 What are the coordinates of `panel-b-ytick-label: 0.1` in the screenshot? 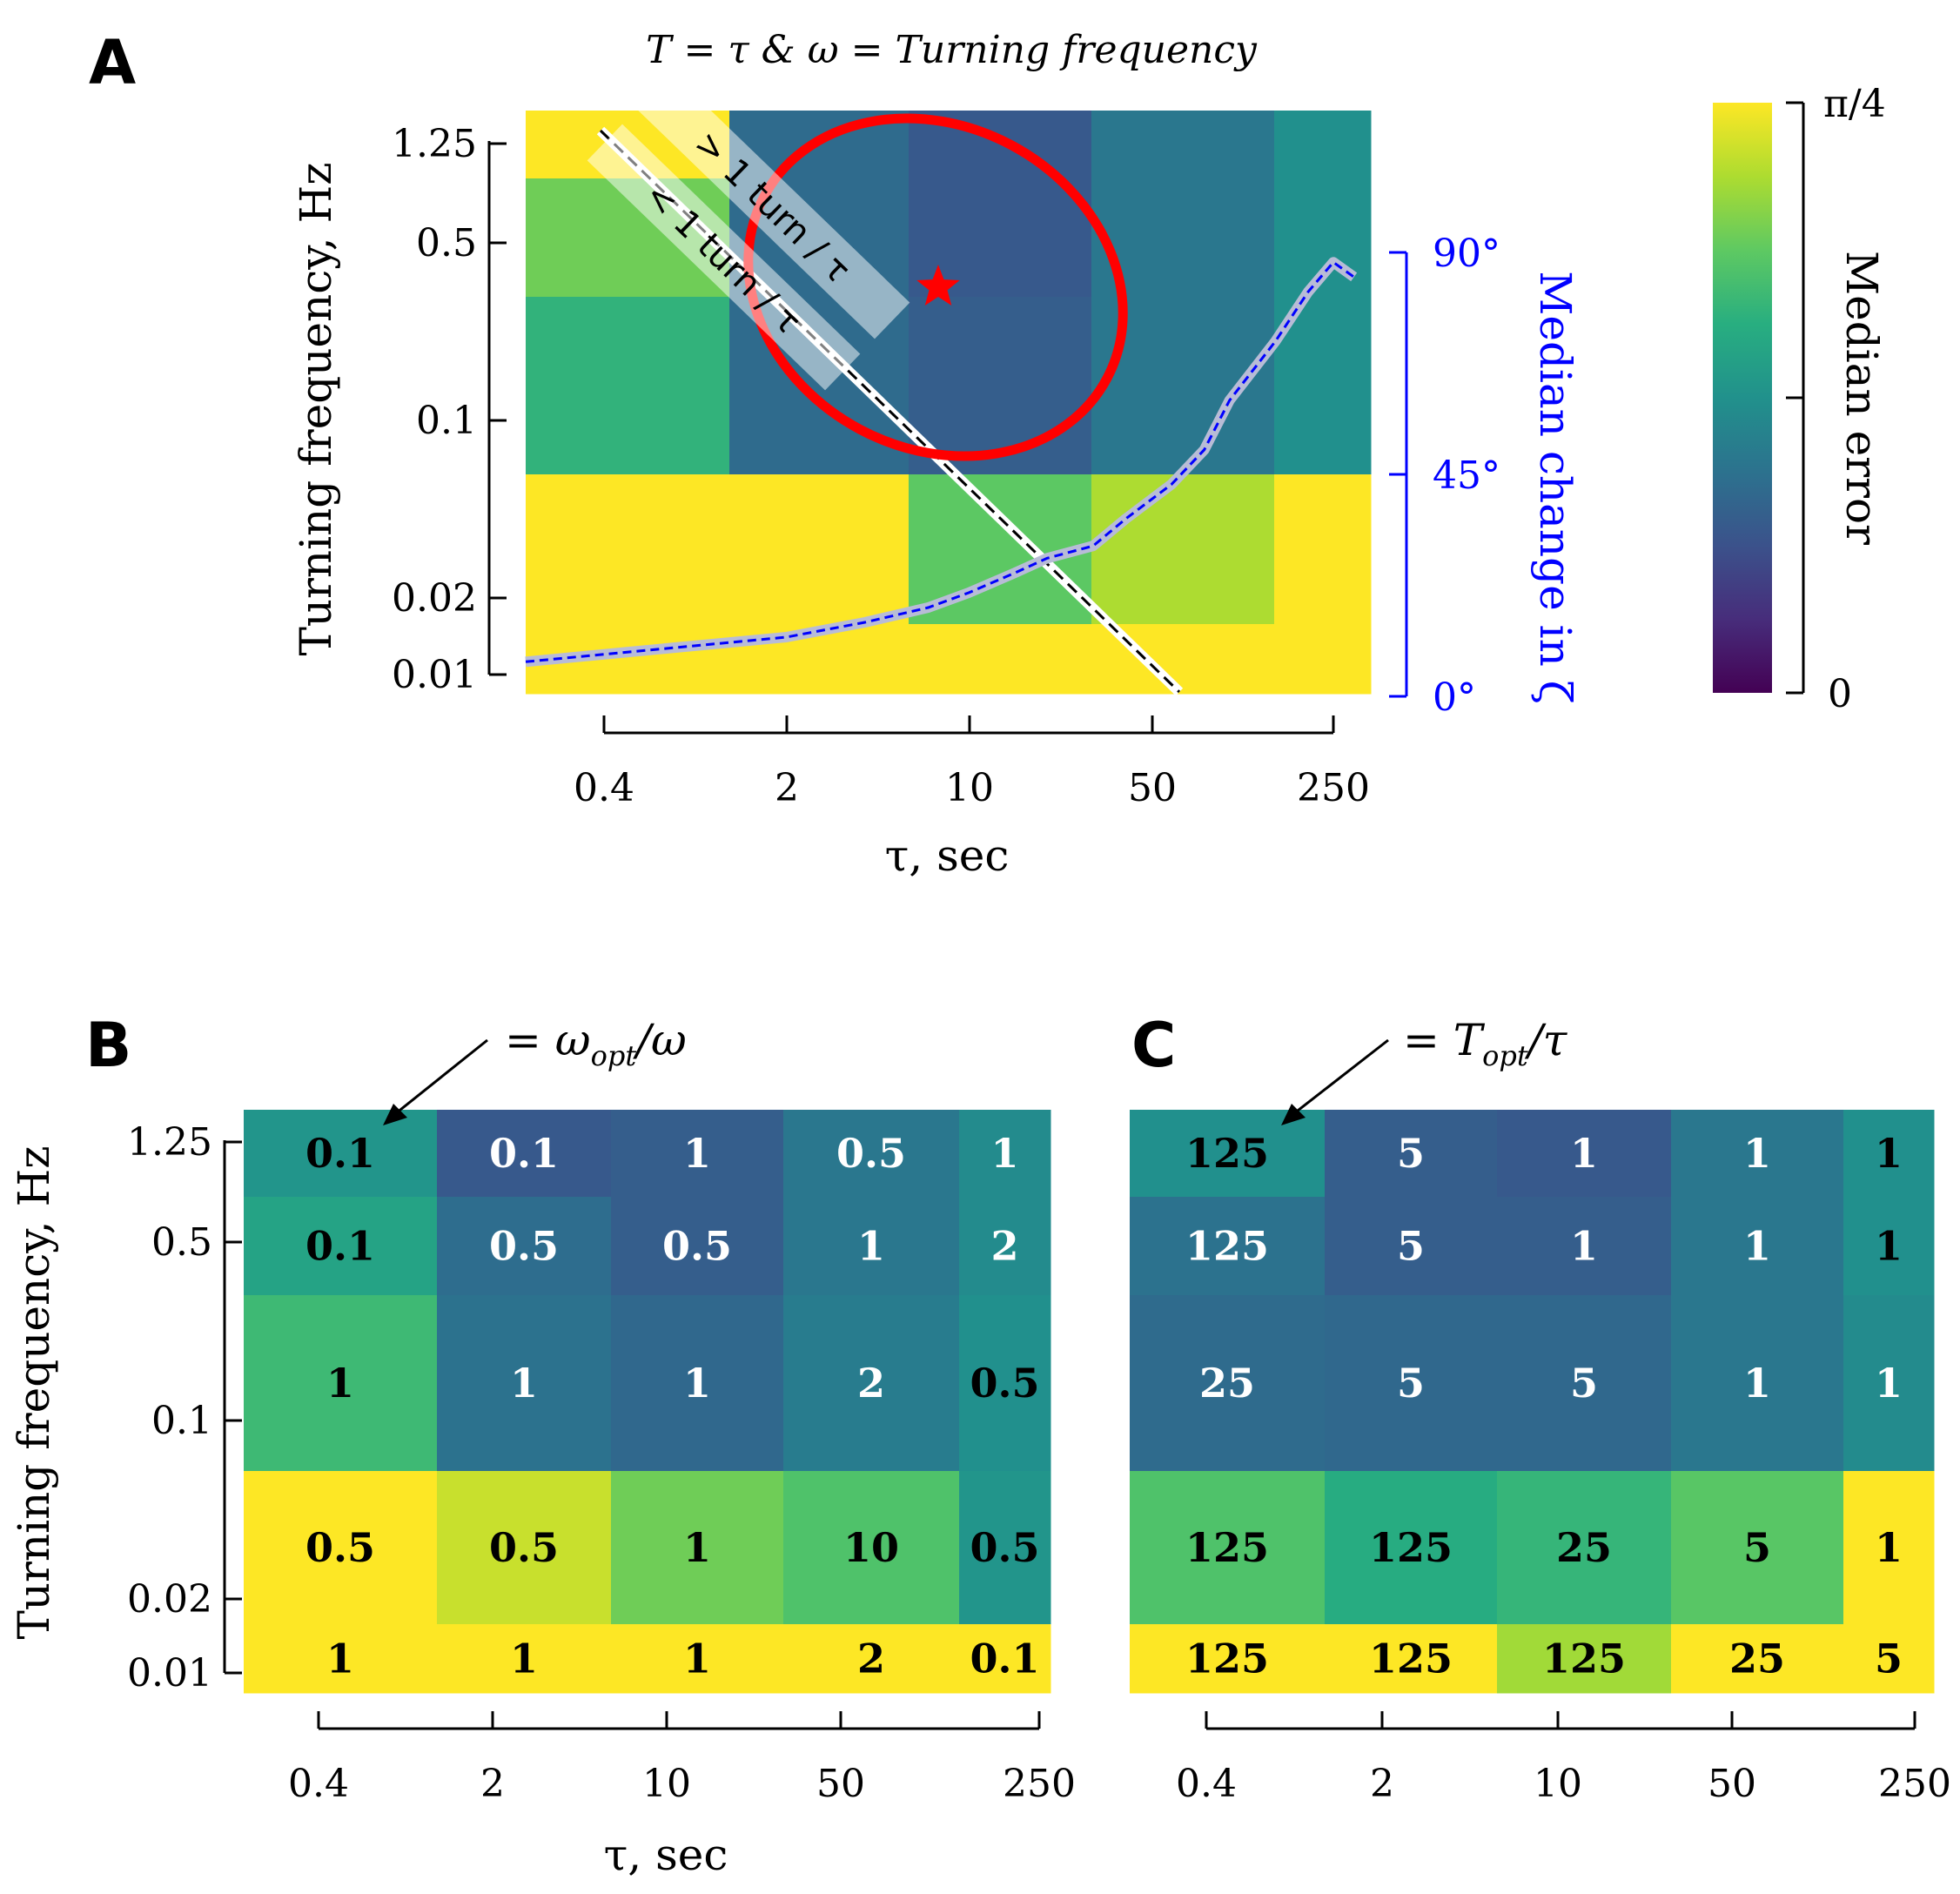 It's located at (182, 1421).